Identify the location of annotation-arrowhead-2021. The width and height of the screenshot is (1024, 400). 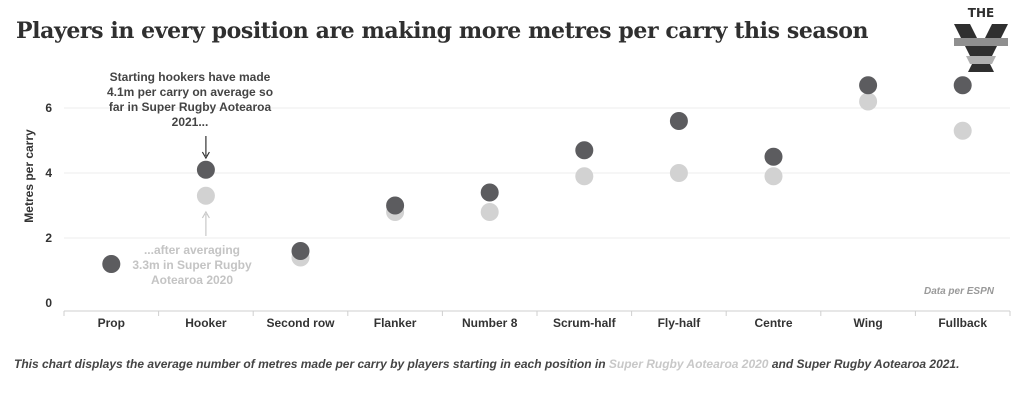
(205, 155).